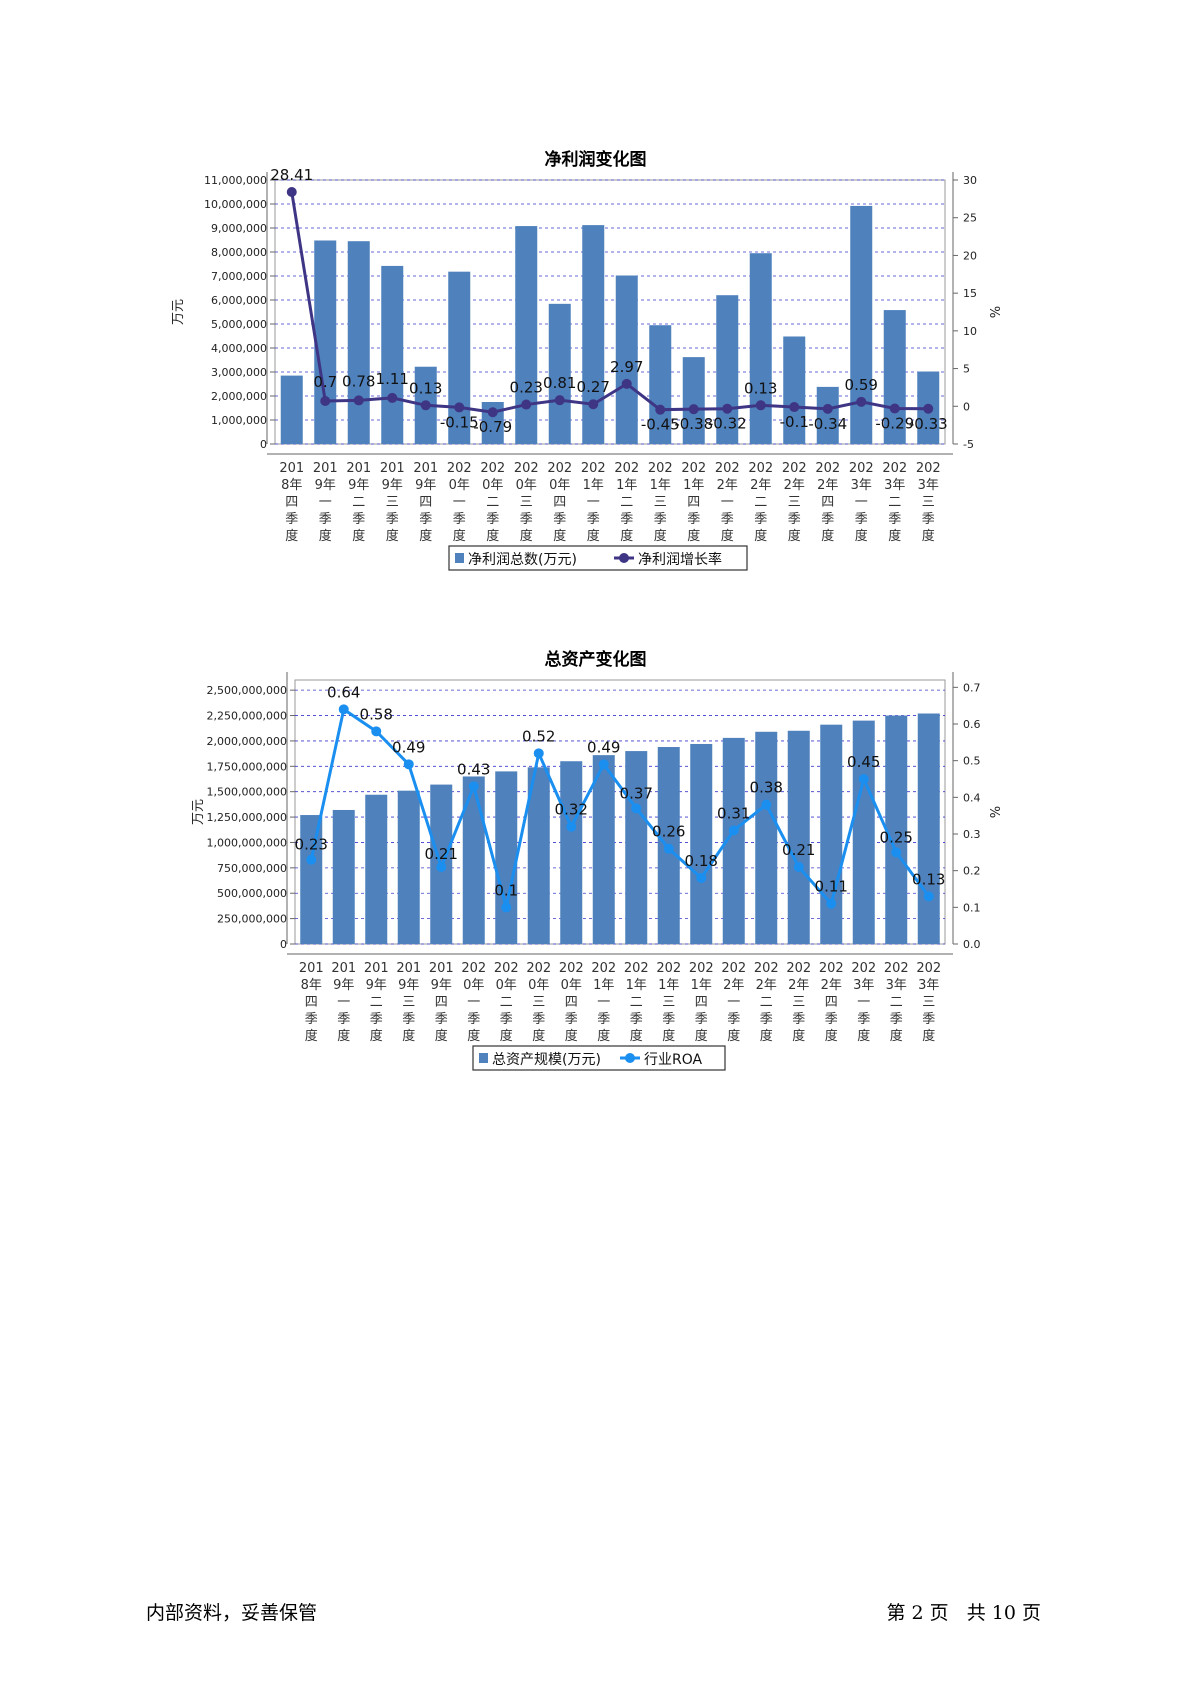 This screenshot has height=1684, width=1191. What do you see at coordinates (178, 312) in the screenshot?
I see `y-axis-title: 万元` at bounding box center [178, 312].